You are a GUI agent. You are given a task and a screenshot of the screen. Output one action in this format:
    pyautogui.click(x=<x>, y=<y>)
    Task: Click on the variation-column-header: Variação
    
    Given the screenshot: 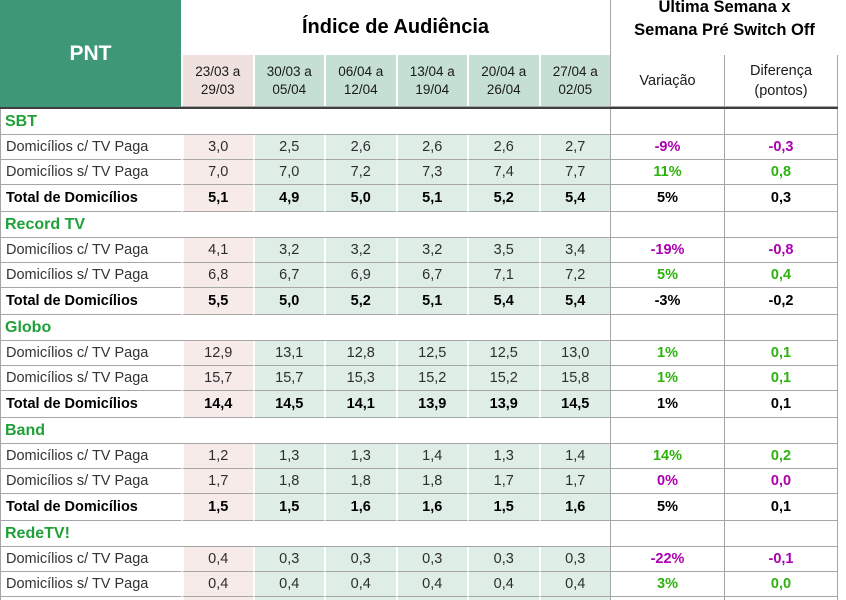 What is the action you would take?
    pyautogui.click(x=667, y=80)
    